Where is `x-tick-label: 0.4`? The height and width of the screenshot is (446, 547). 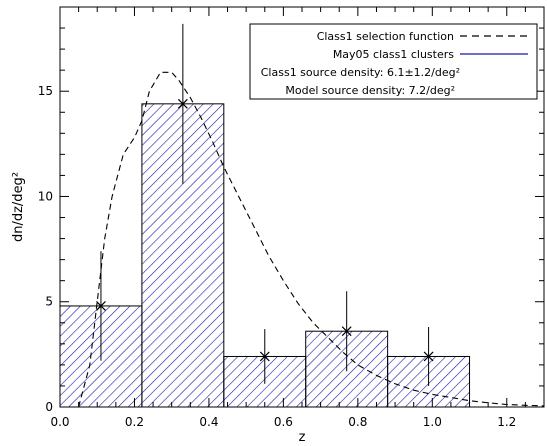
x-tick-label: 0.4 is located at coordinates (208, 422).